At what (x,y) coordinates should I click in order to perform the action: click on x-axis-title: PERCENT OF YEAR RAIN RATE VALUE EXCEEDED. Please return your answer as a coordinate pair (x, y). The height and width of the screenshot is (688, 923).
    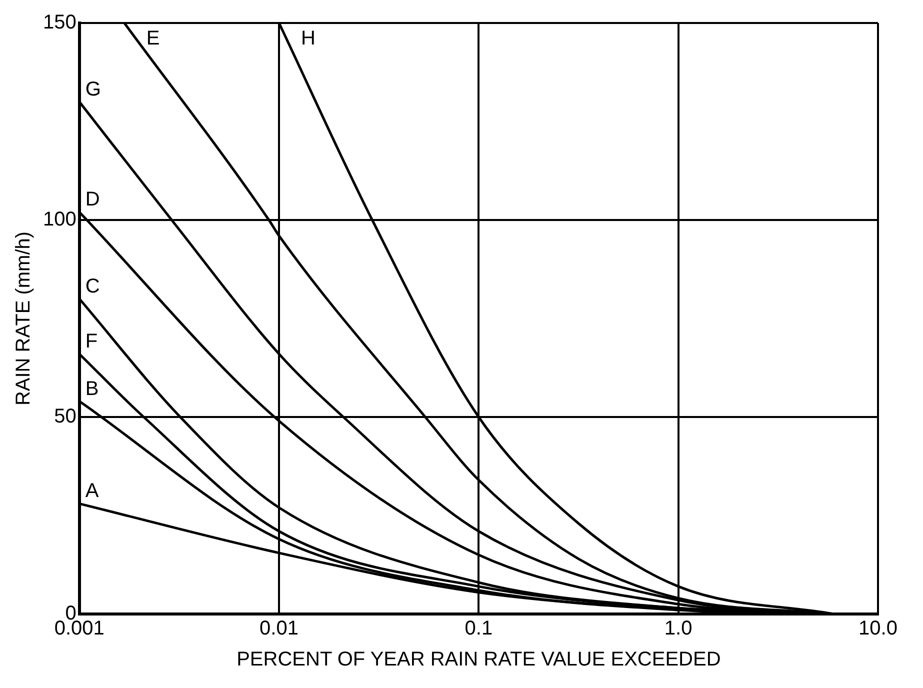
    Looking at the image, I should click on (478, 659).